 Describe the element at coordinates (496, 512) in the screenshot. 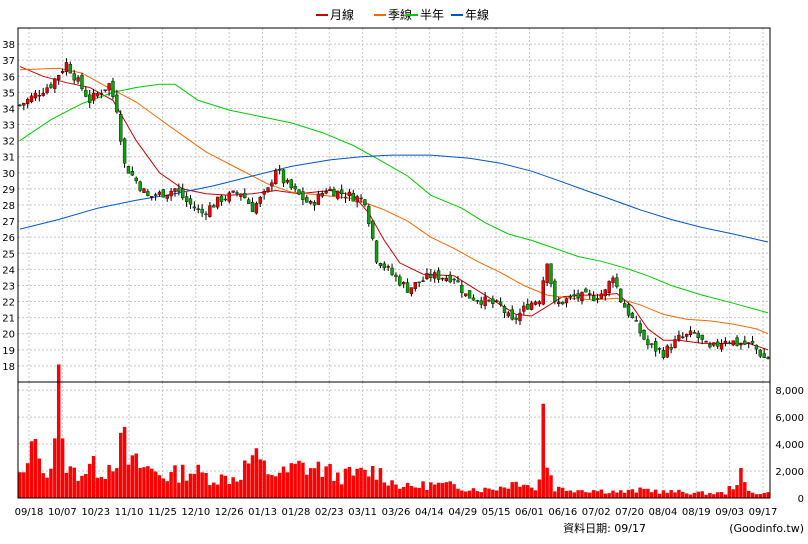

I see `date-tick-label: 05/15` at that location.